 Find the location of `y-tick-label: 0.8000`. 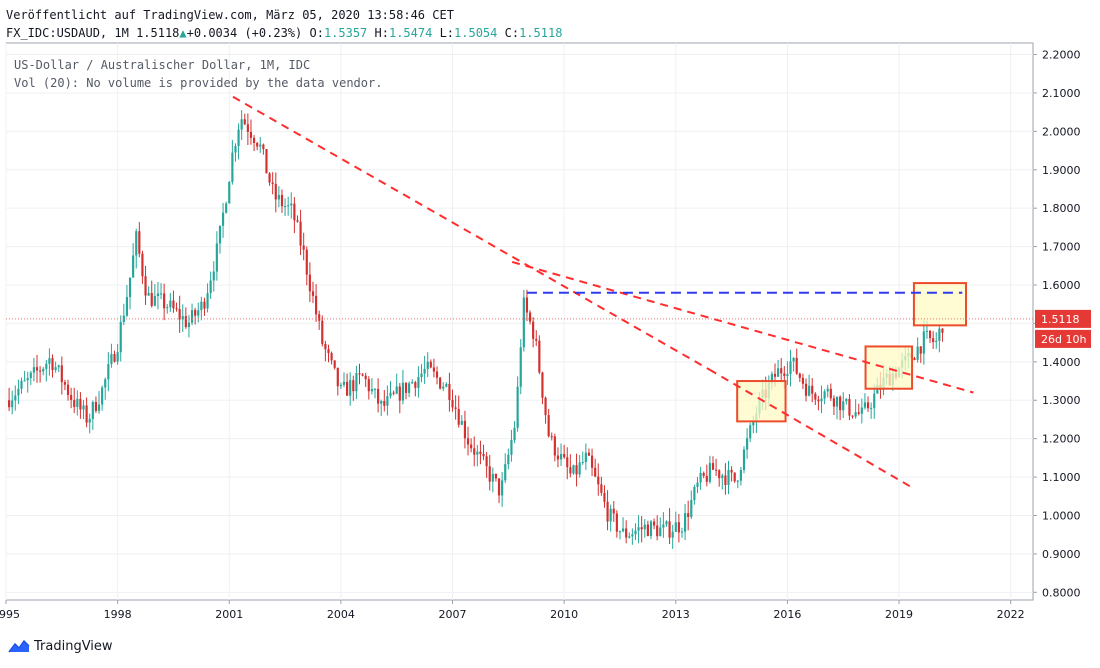

y-tick-label: 0.8000 is located at coordinates (1061, 592).